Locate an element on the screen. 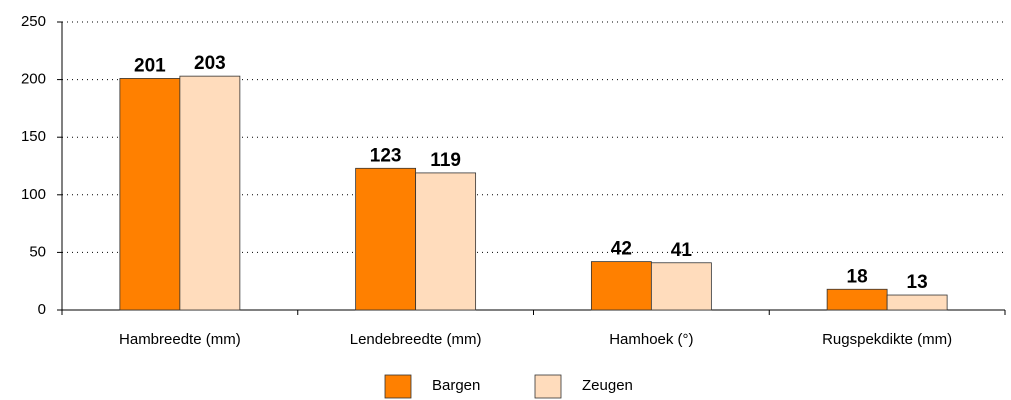 This screenshot has height=400, width=1011. y-tick-label: 150 is located at coordinates (33, 136).